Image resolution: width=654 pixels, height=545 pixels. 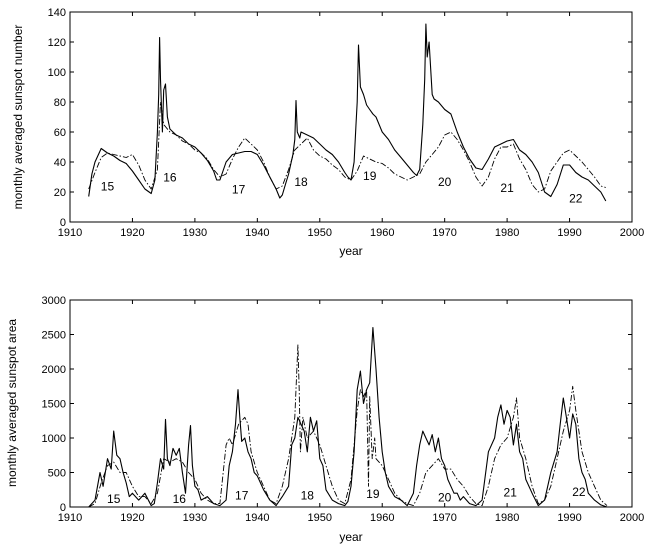 I want to click on y-tick-label: 500, so click(x=57, y=474).